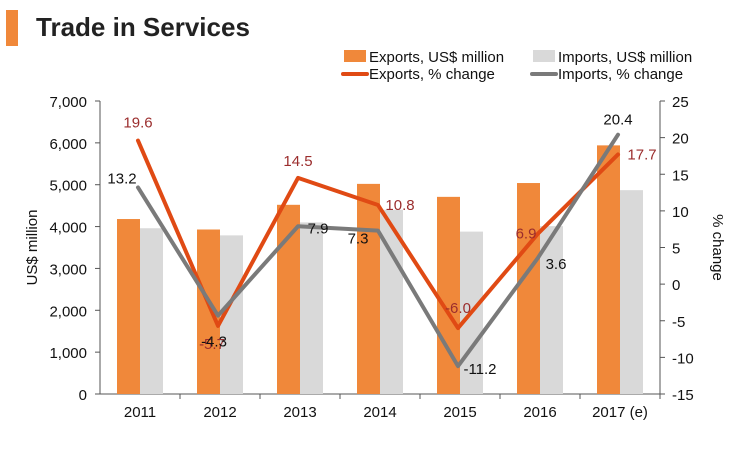  Describe the element at coordinates (676, 249) in the screenshot. I see `right-tick-label: 5` at that location.